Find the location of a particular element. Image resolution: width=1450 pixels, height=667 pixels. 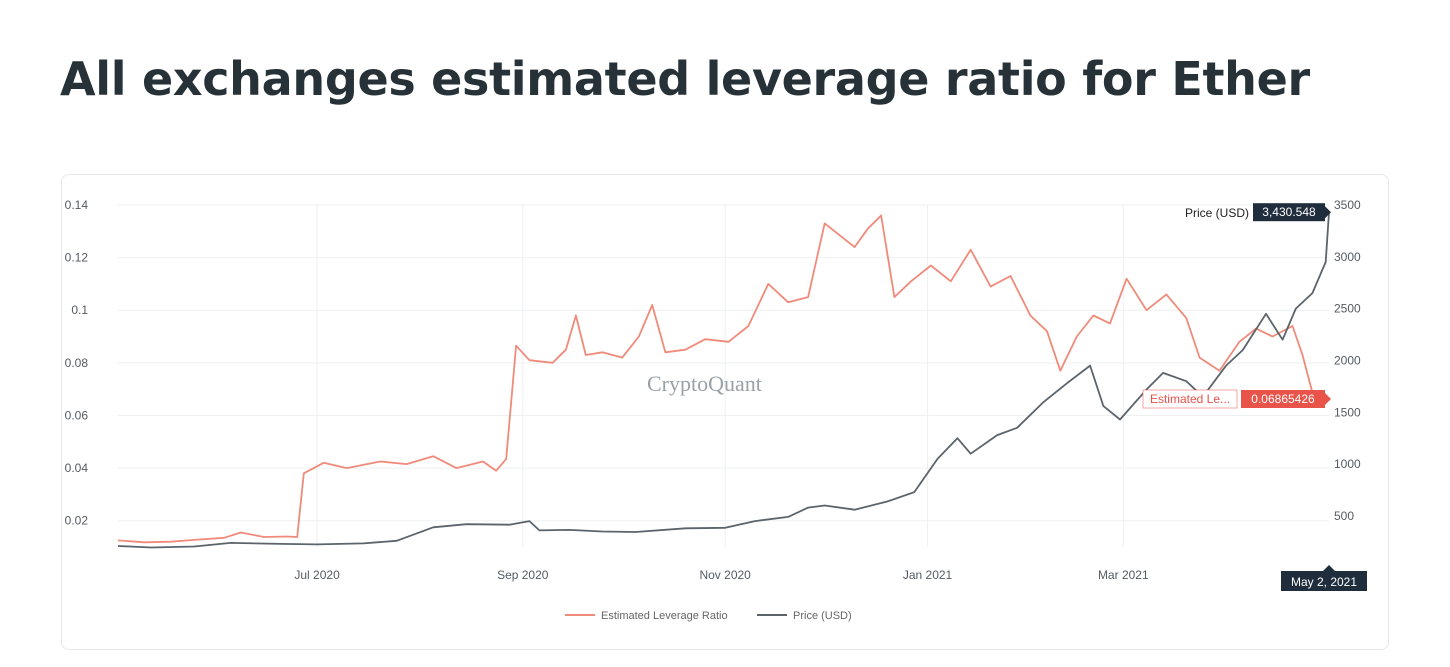

y-left-tick-label: 0.08 is located at coordinates (77, 363).